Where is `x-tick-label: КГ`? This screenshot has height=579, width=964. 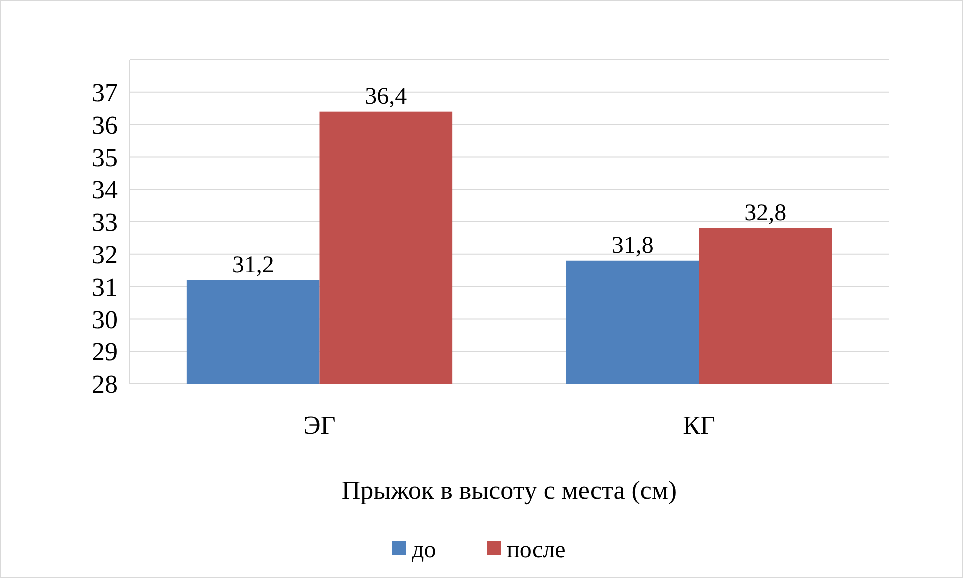 x-tick-label: КГ is located at coordinates (699, 425).